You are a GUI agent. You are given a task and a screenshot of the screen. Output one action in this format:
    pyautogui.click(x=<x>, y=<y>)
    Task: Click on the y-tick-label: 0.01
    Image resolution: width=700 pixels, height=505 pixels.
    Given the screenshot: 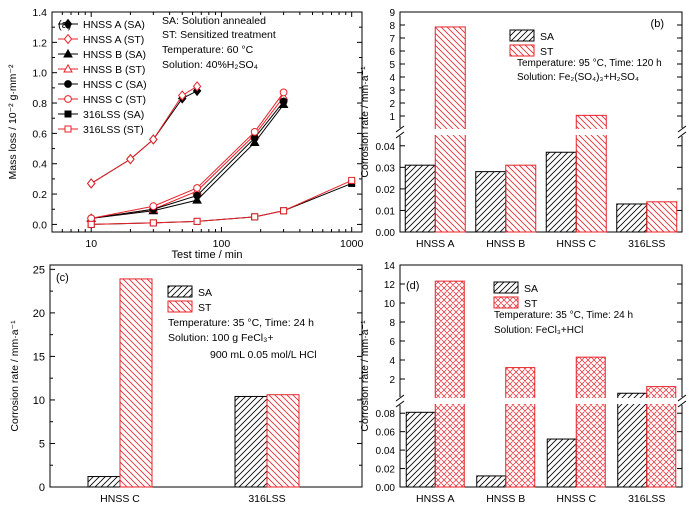 What is the action you would take?
    pyautogui.click(x=386, y=211)
    